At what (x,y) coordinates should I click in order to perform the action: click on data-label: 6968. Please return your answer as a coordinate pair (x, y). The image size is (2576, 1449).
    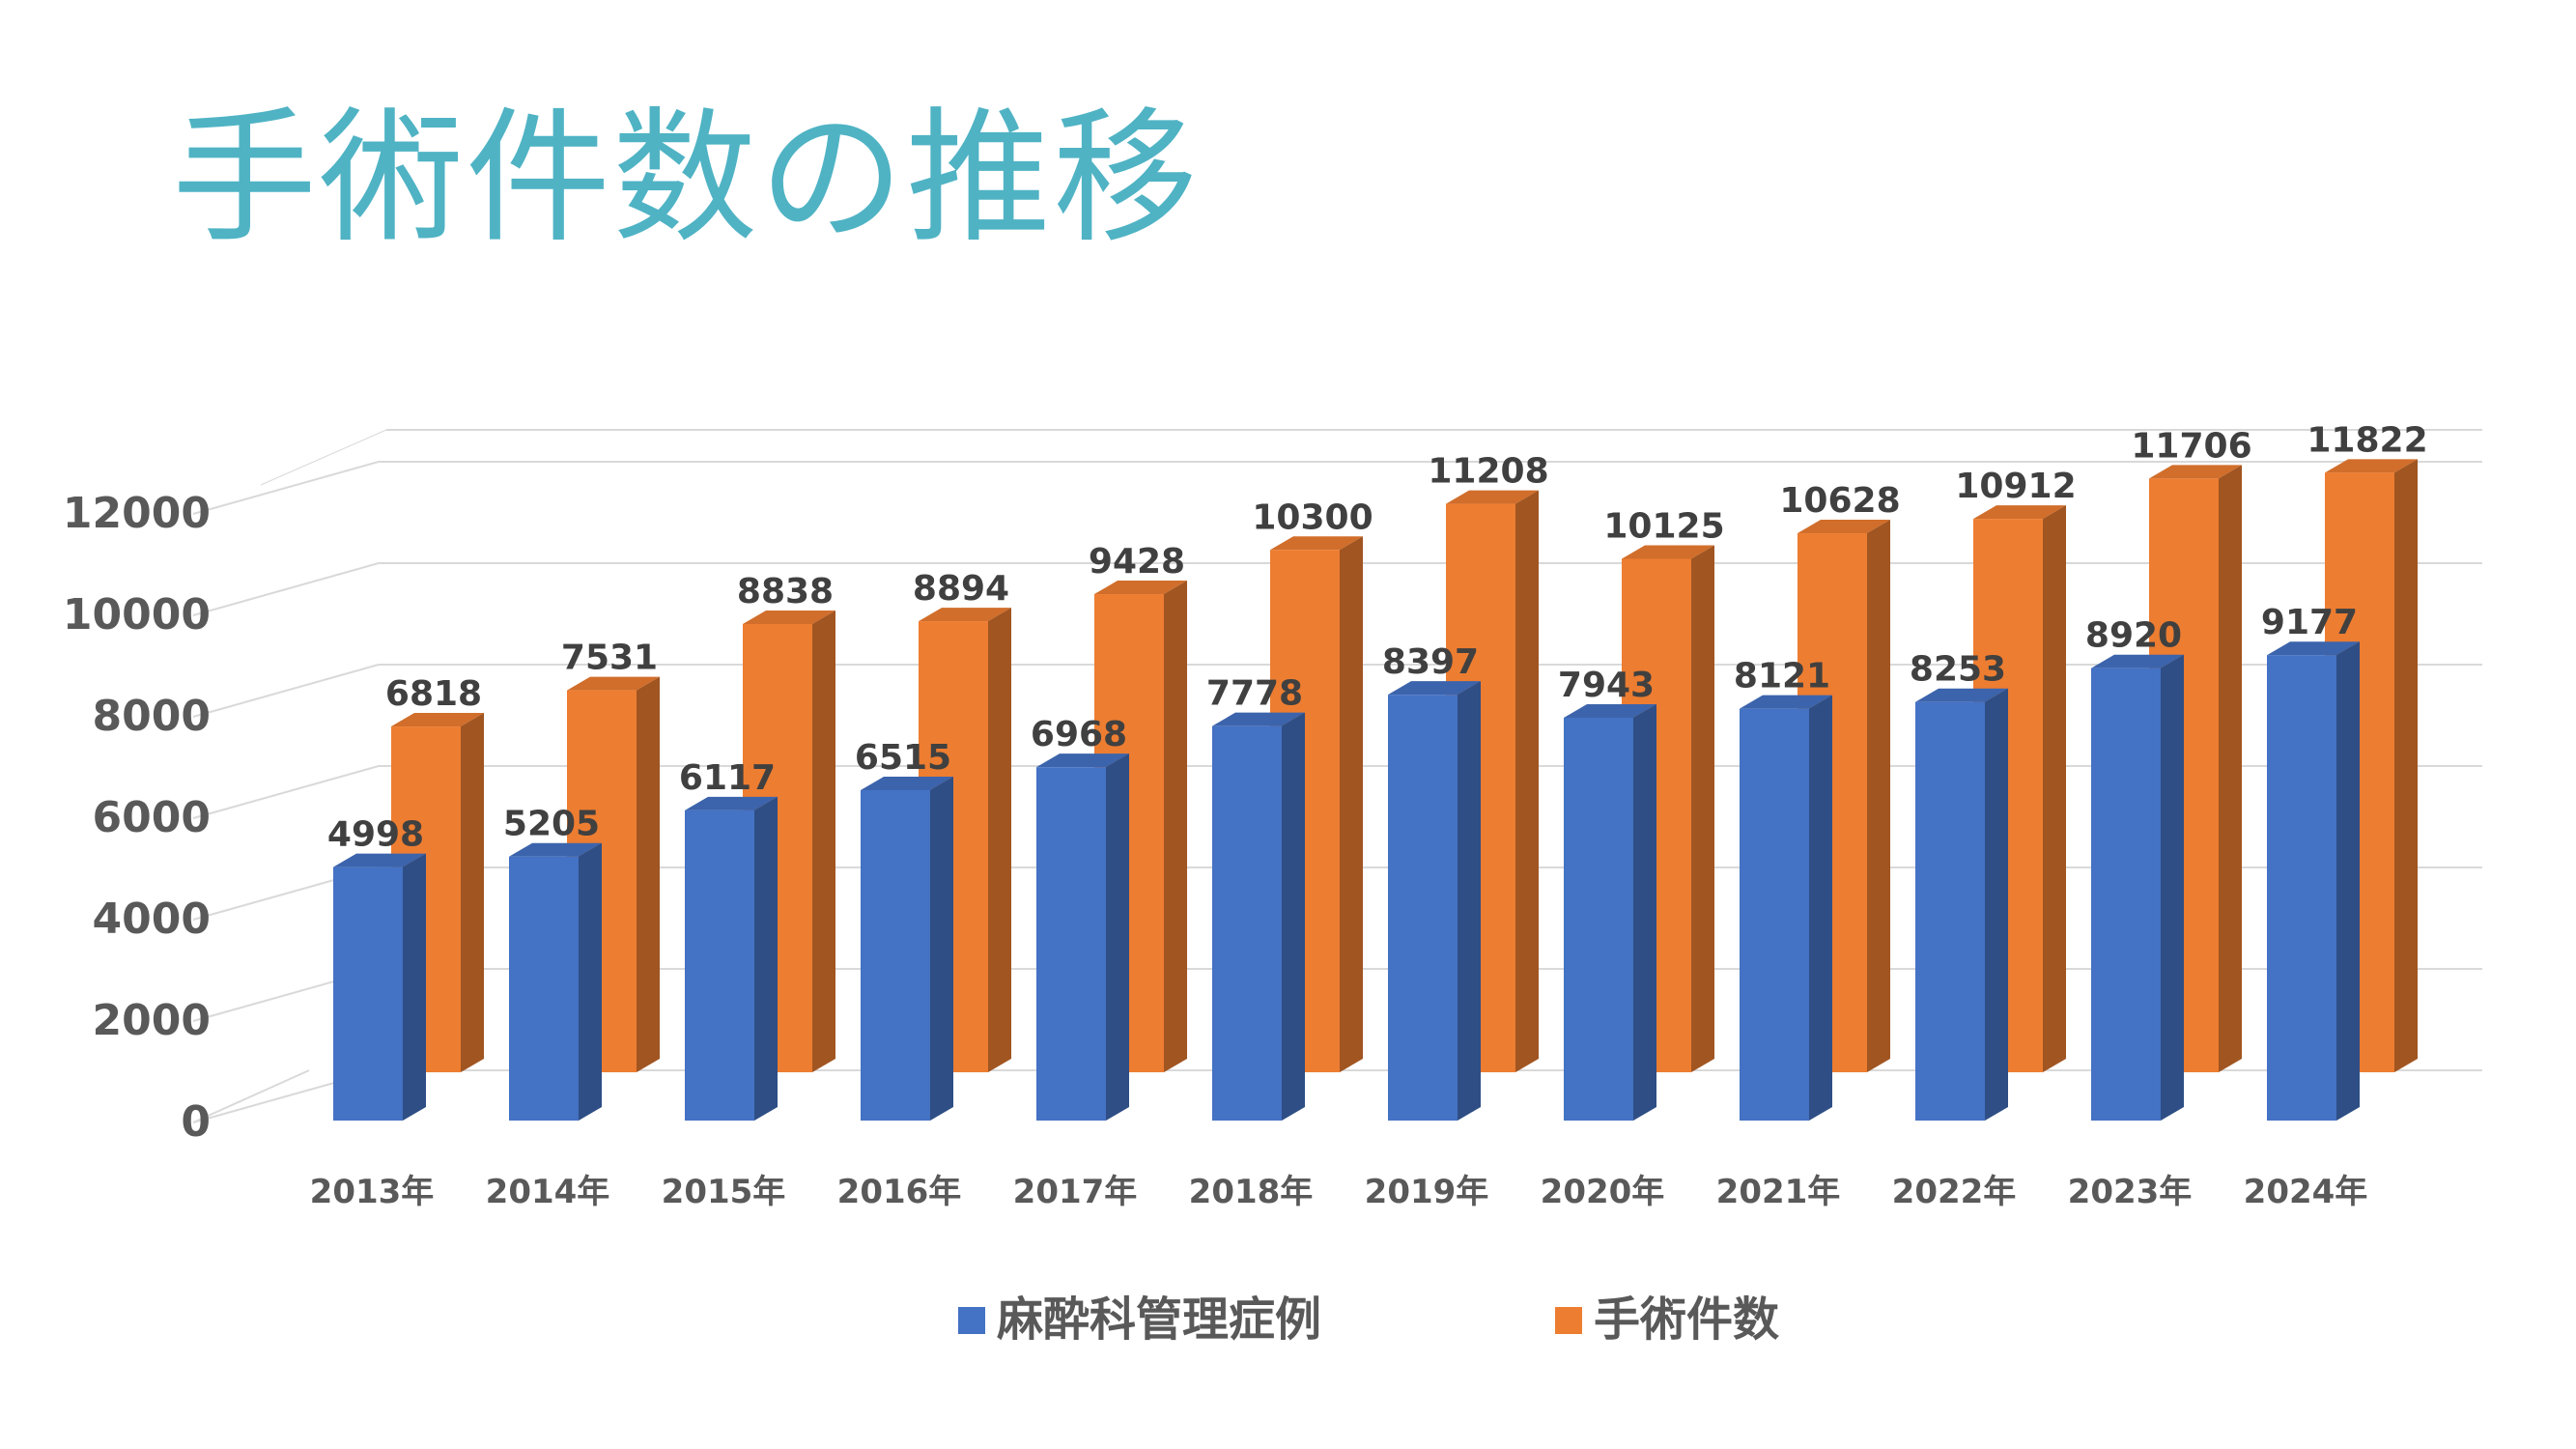
    Looking at the image, I should click on (1079, 734).